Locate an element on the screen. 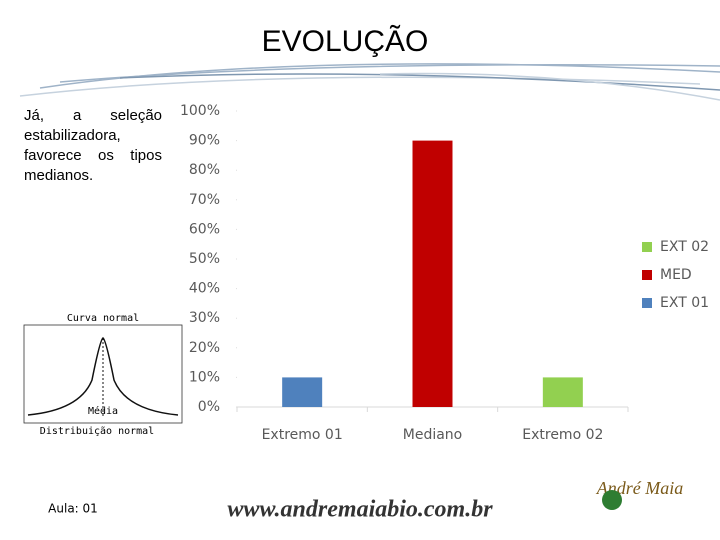 The image size is (720, 540). y-tick-label: 40% is located at coordinates (204, 289).